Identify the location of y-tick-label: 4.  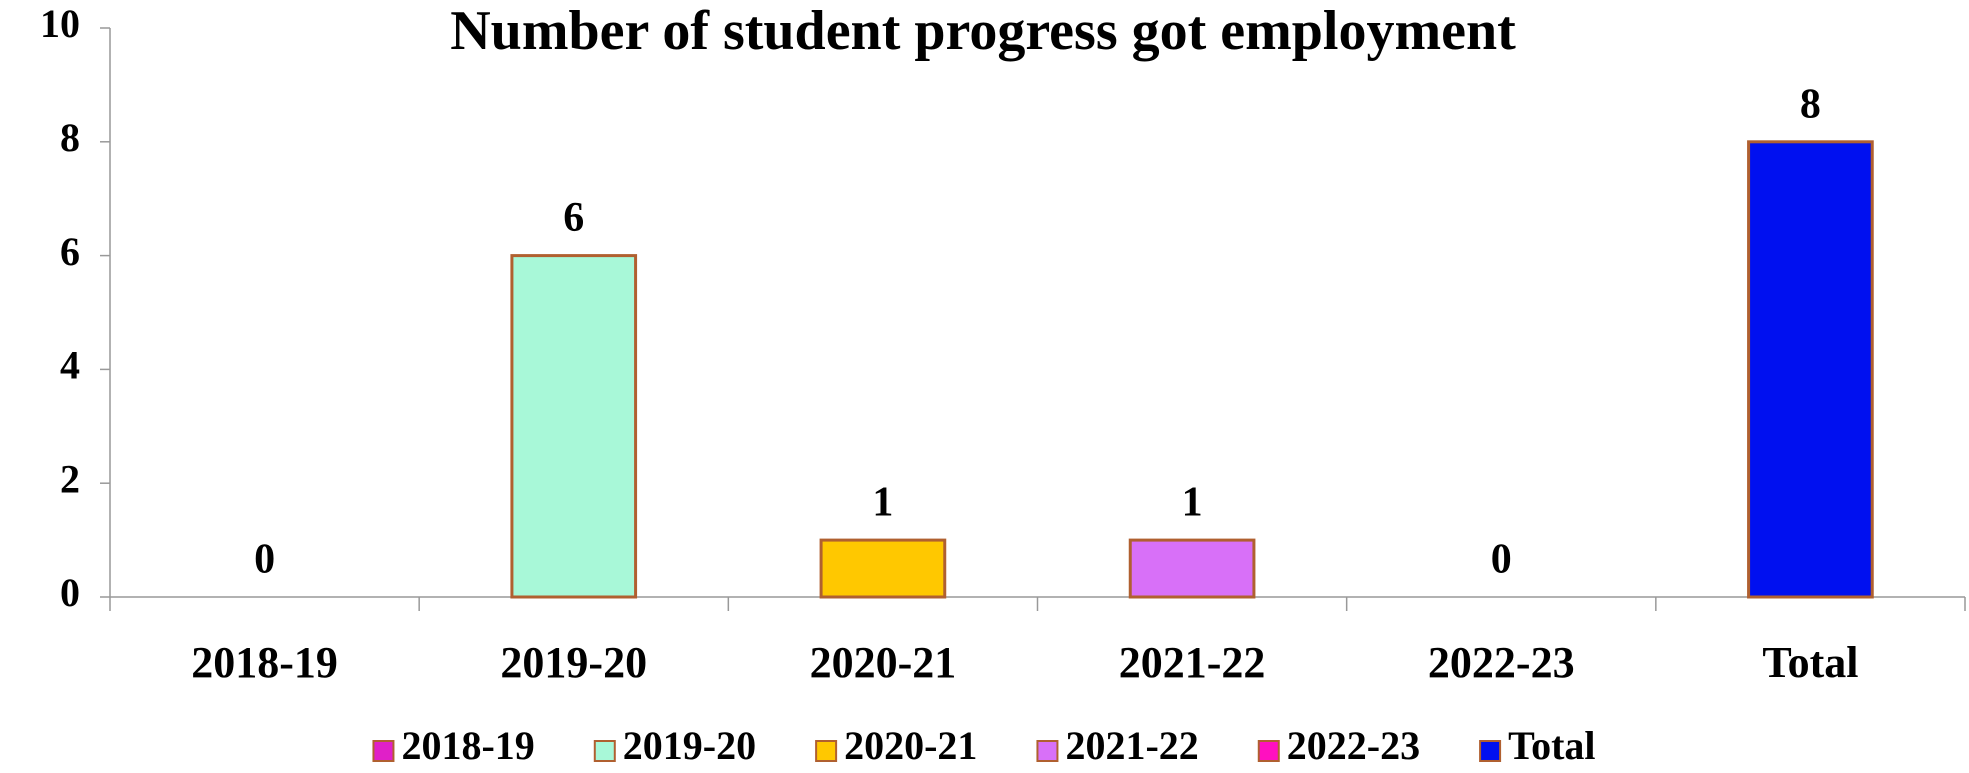
(70, 365).